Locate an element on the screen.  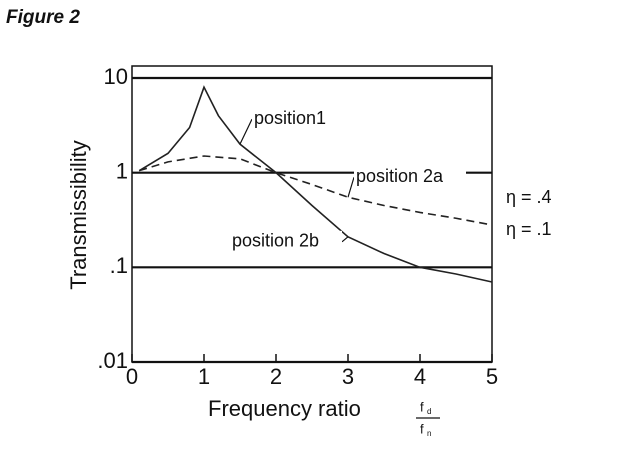
x-label-fraction: f d f n is located at coordinates (428, 418).